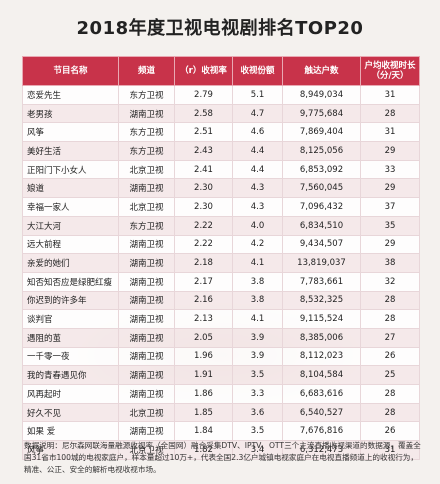  I want to click on table-cell: 1.96, so click(203, 356).